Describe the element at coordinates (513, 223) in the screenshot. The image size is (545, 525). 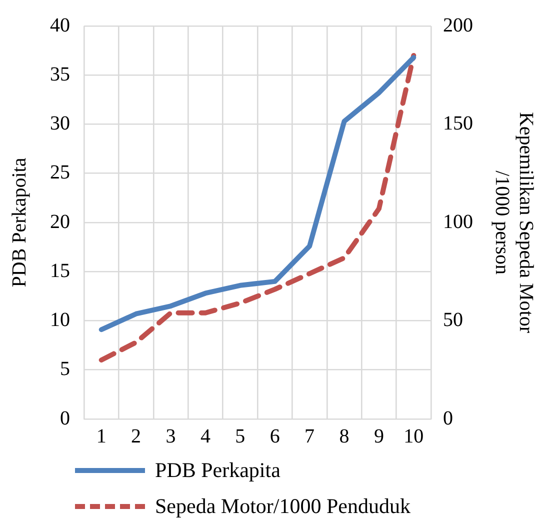
I see `y2-axis-title: Kepemilikan Sepeda Motor /1000 person` at that location.